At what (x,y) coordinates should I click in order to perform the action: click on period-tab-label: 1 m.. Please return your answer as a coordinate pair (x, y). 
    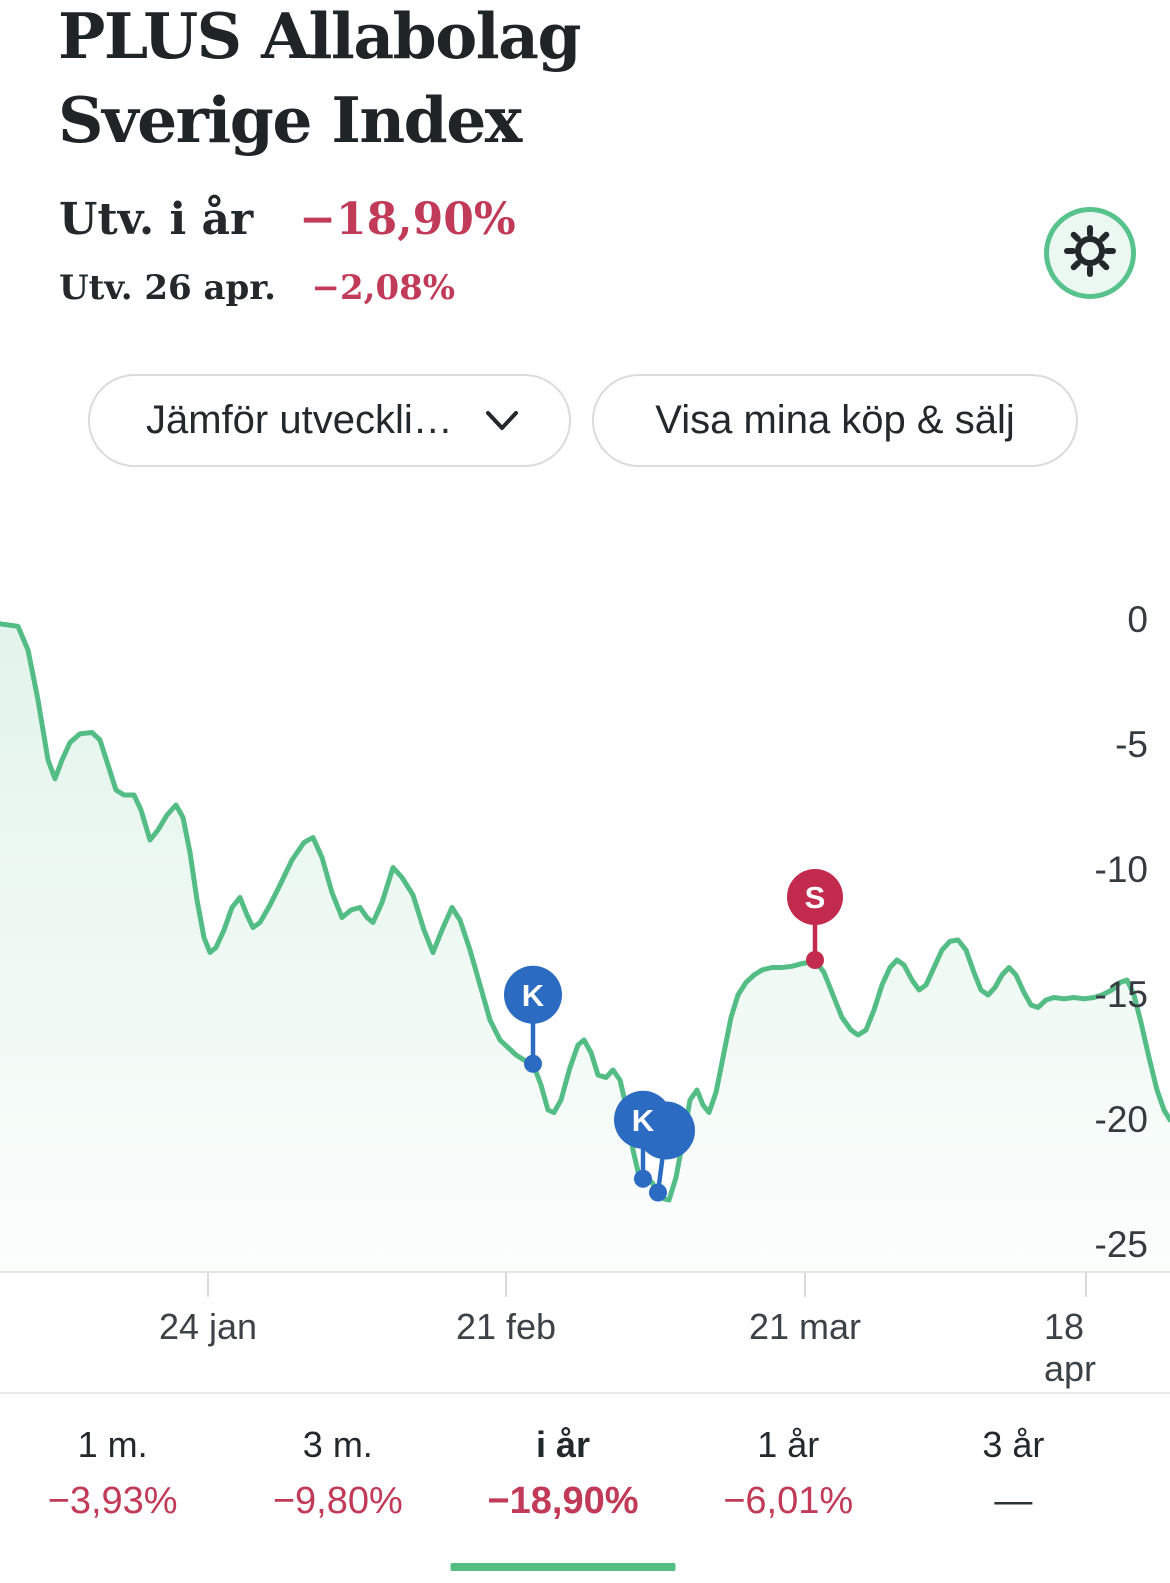
    Looking at the image, I should click on (112, 1444).